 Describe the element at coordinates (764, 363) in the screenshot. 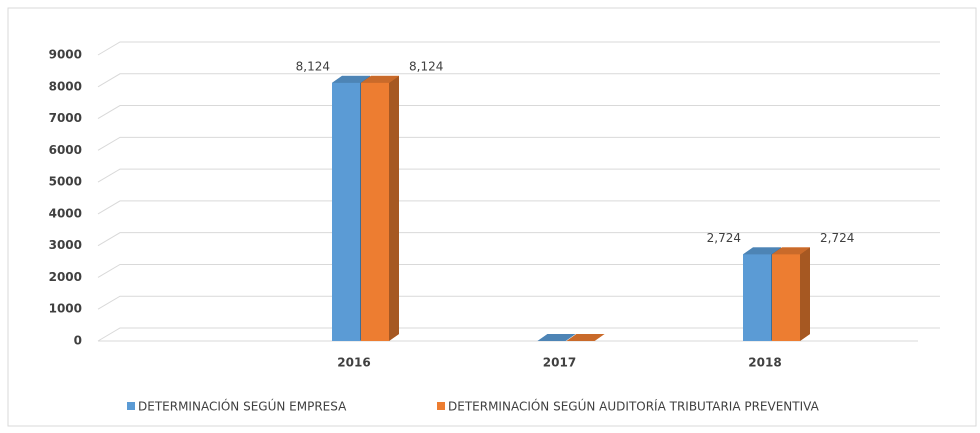

I see `x-tick-label: 2018` at that location.